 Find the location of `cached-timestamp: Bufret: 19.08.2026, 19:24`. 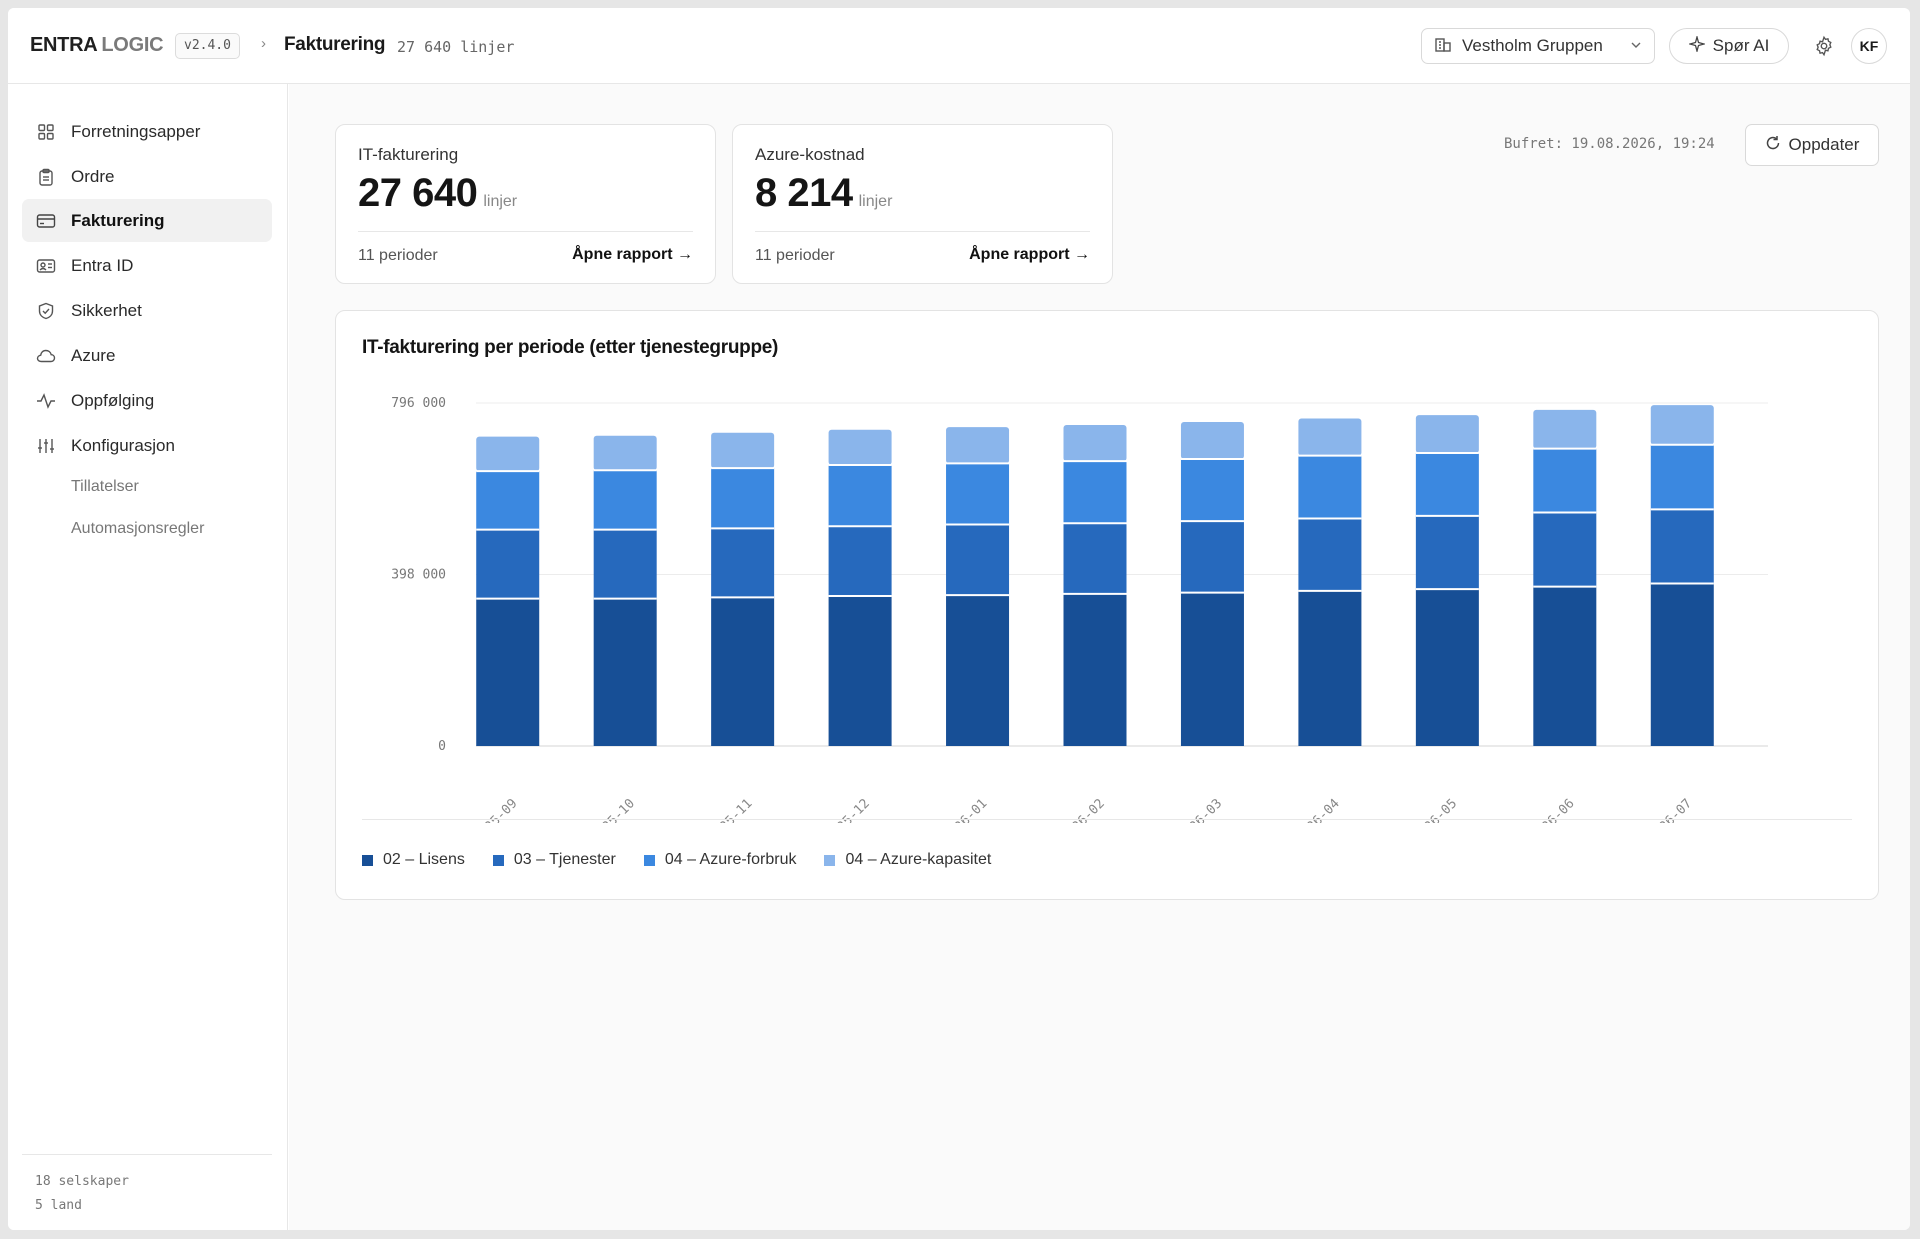

cached-timestamp: Bufret: 19.08.2026, 19:24 is located at coordinates (1609, 144).